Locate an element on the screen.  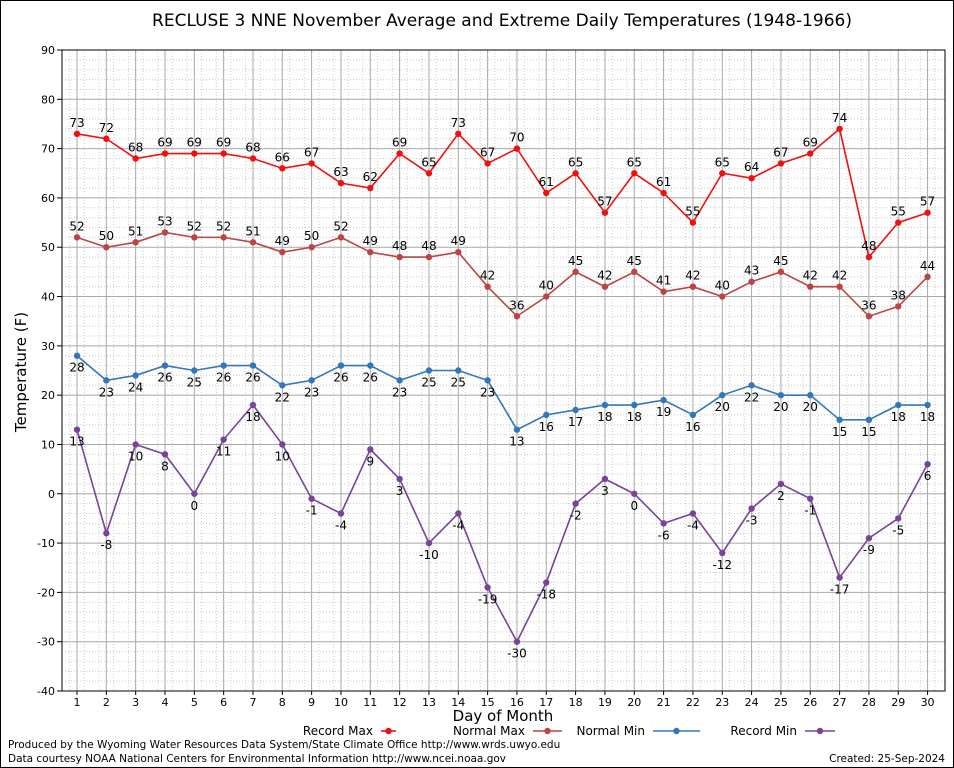
normal-min-data-label: 24 is located at coordinates (135, 387).